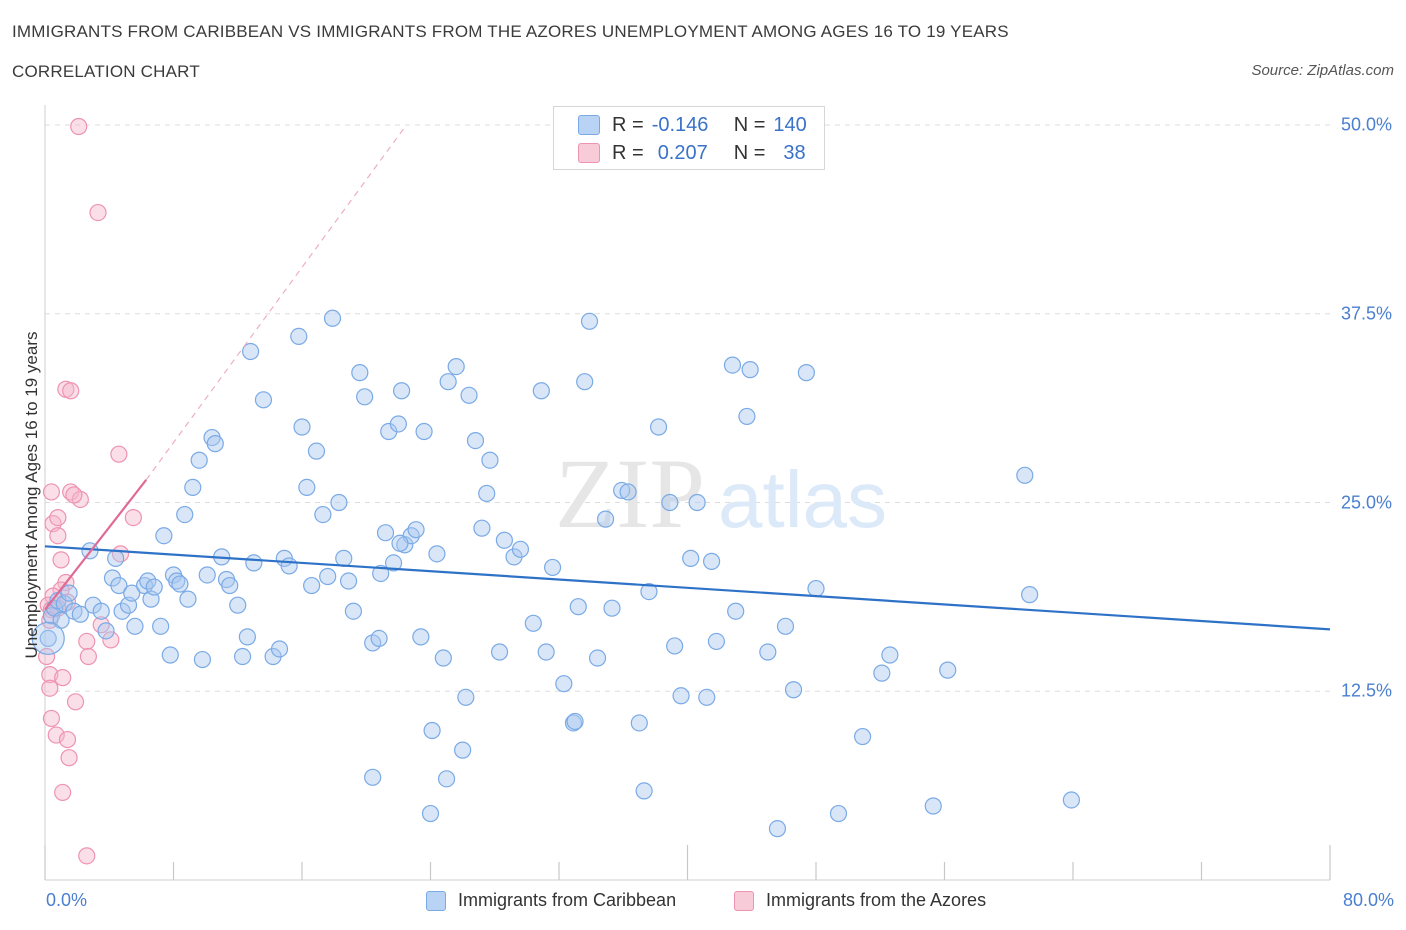 Image resolution: width=1406 pixels, height=930 pixels. I want to click on legend-row-caribbean: R = -0.146 N = 140, so click(692, 125).